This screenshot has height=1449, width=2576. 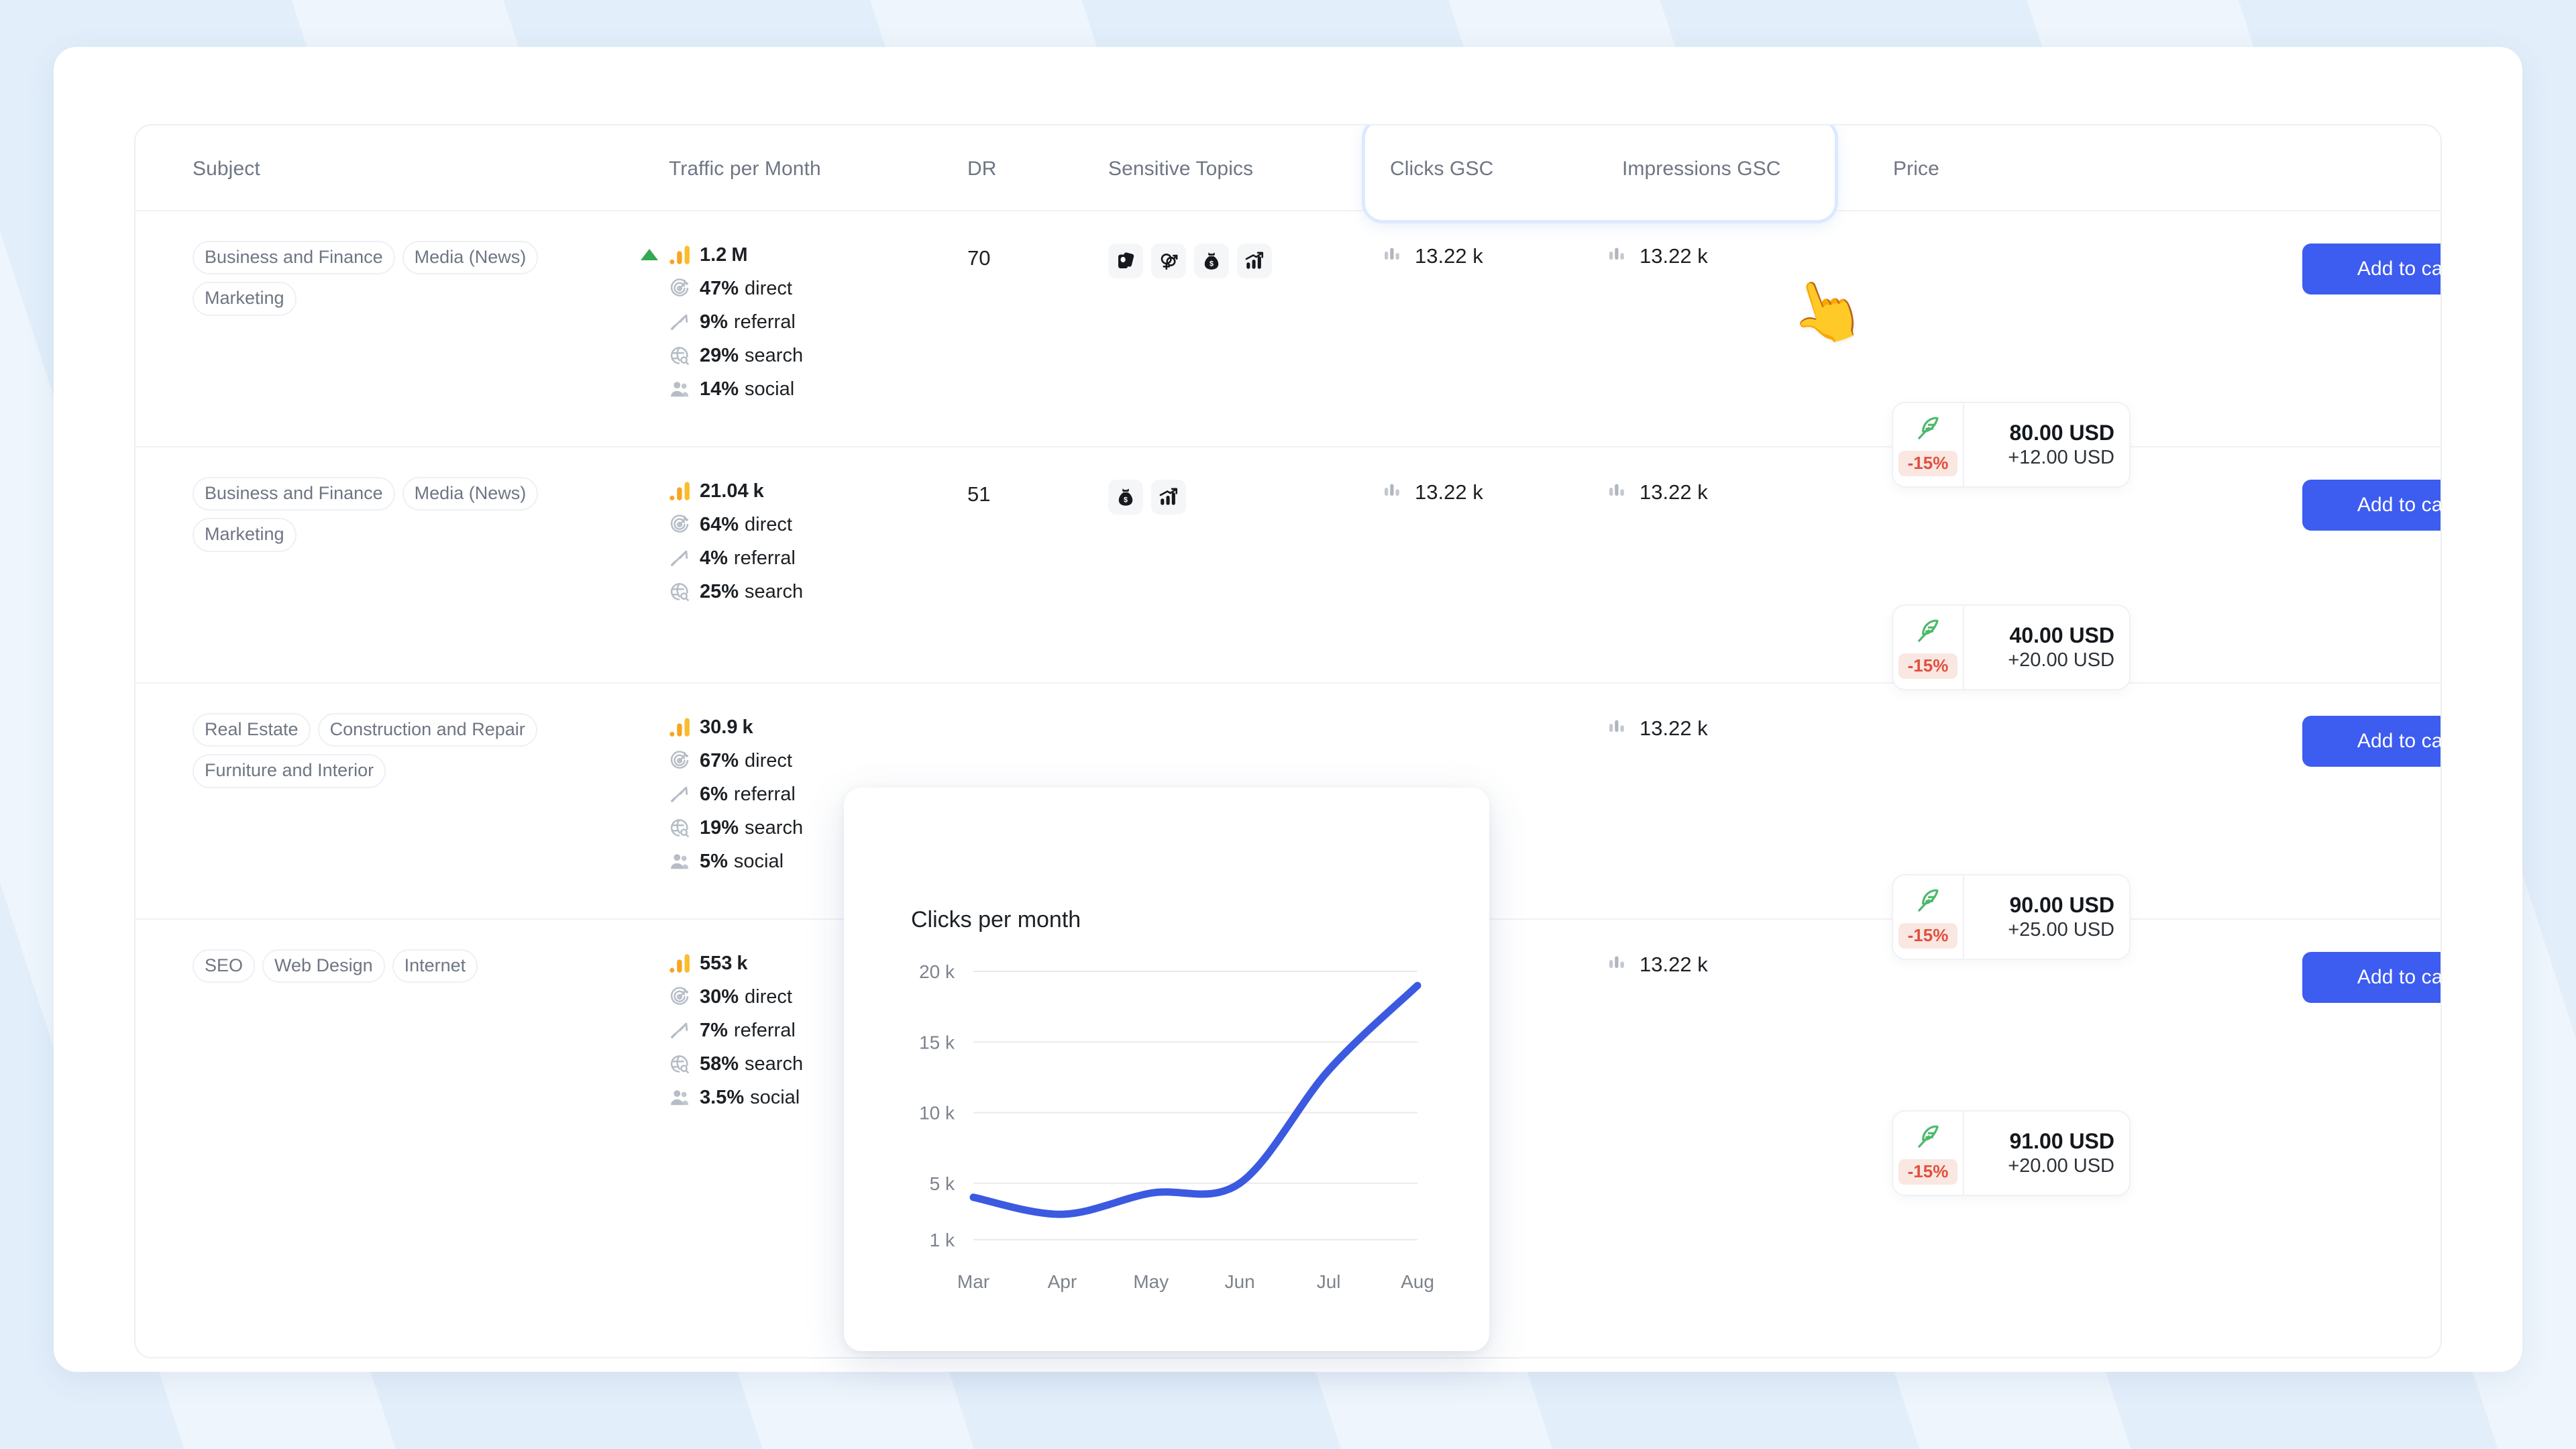 What do you see at coordinates (937, 1113) in the screenshot?
I see `chart-y-tick: 10 k` at bounding box center [937, 1113].